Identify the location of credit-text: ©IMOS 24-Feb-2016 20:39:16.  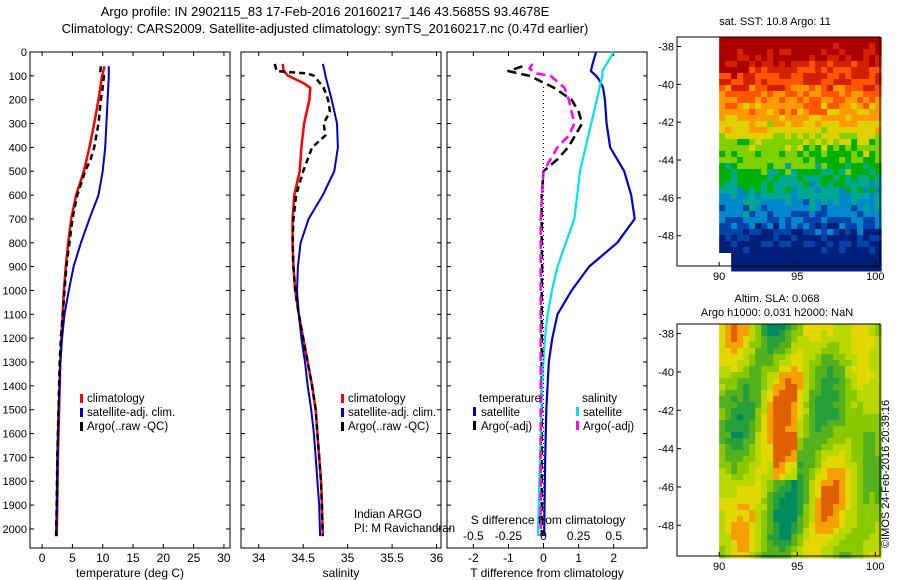
(886, 473).